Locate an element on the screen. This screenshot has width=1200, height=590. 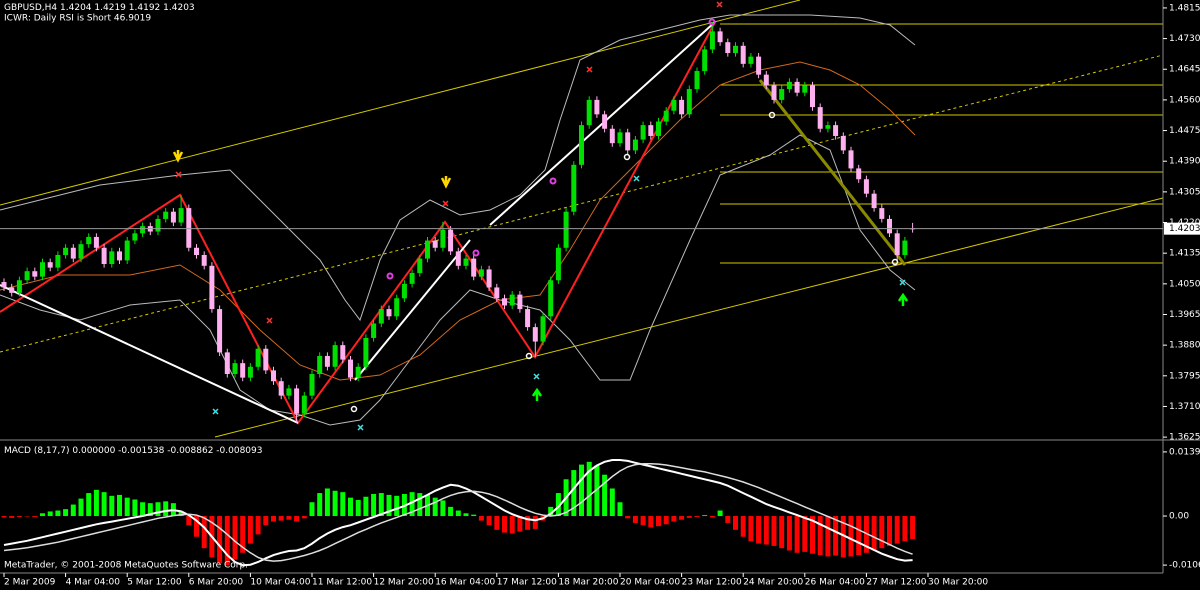
x-tick-label: 5 Mar 12:00 is located at coordinates (154, 583).